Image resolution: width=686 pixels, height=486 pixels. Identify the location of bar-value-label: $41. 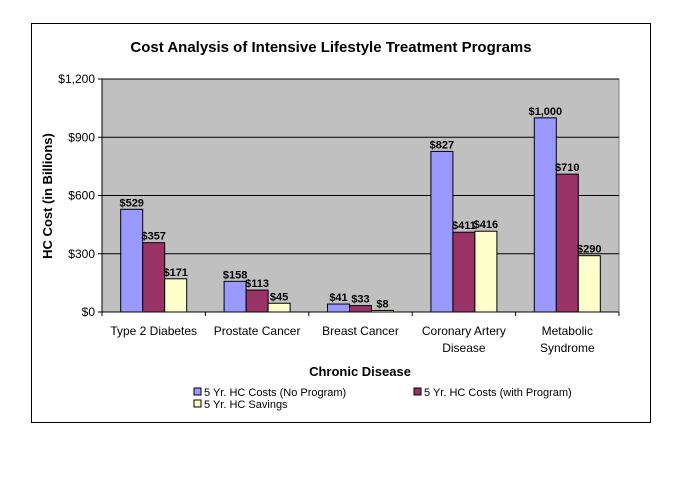
(338, 298).